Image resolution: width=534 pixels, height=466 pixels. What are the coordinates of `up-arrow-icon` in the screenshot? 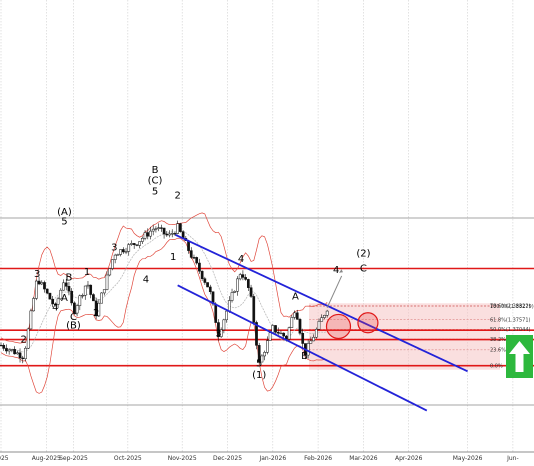 It's located at (519, 356).